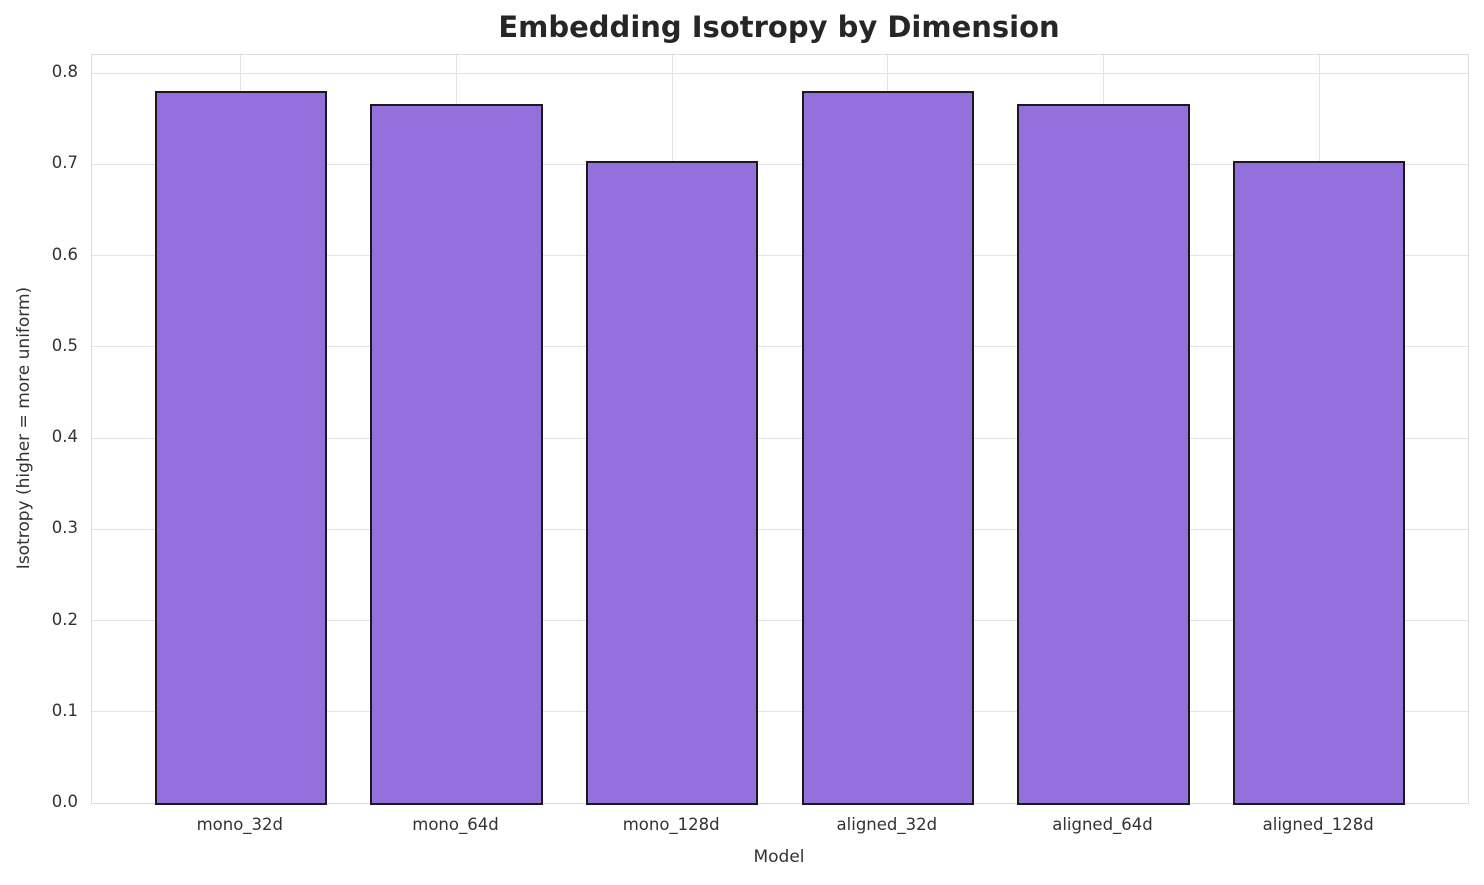 The height and width of the screenshot is (885, 1484). I want to click on bar-aligned_128d, so click(1319, 482).